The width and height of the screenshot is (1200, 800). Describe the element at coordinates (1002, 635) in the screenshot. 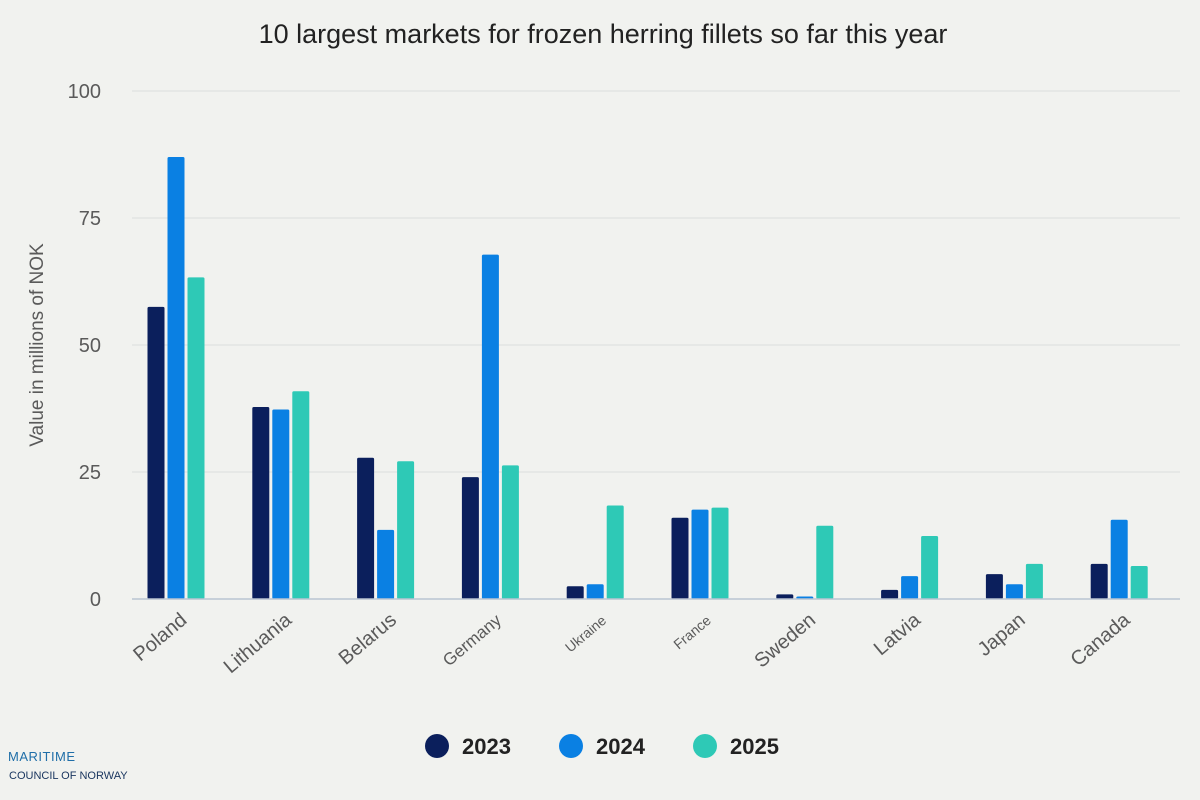

I see `x-tick-label: Japan` at that location.